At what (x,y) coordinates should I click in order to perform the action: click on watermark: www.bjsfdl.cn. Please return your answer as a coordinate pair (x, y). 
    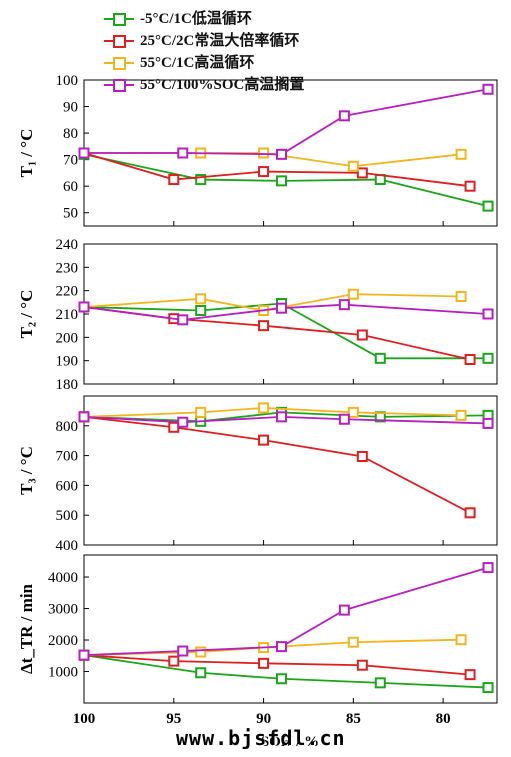
    Looking at the image, I should click on (261, 738).